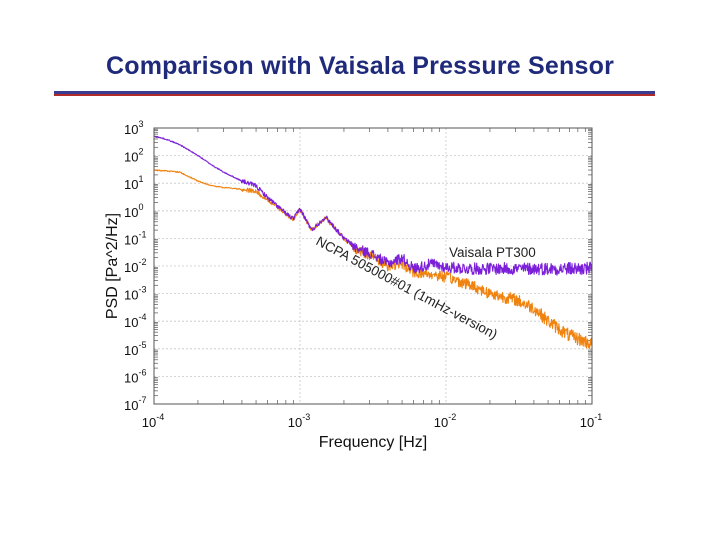 Image resolution: width=720 pixels, height=540 pixels. Describe the element at coordinates (299, 421) in the screenshot. I see `x-tick-label: 10⁻³` at that location.